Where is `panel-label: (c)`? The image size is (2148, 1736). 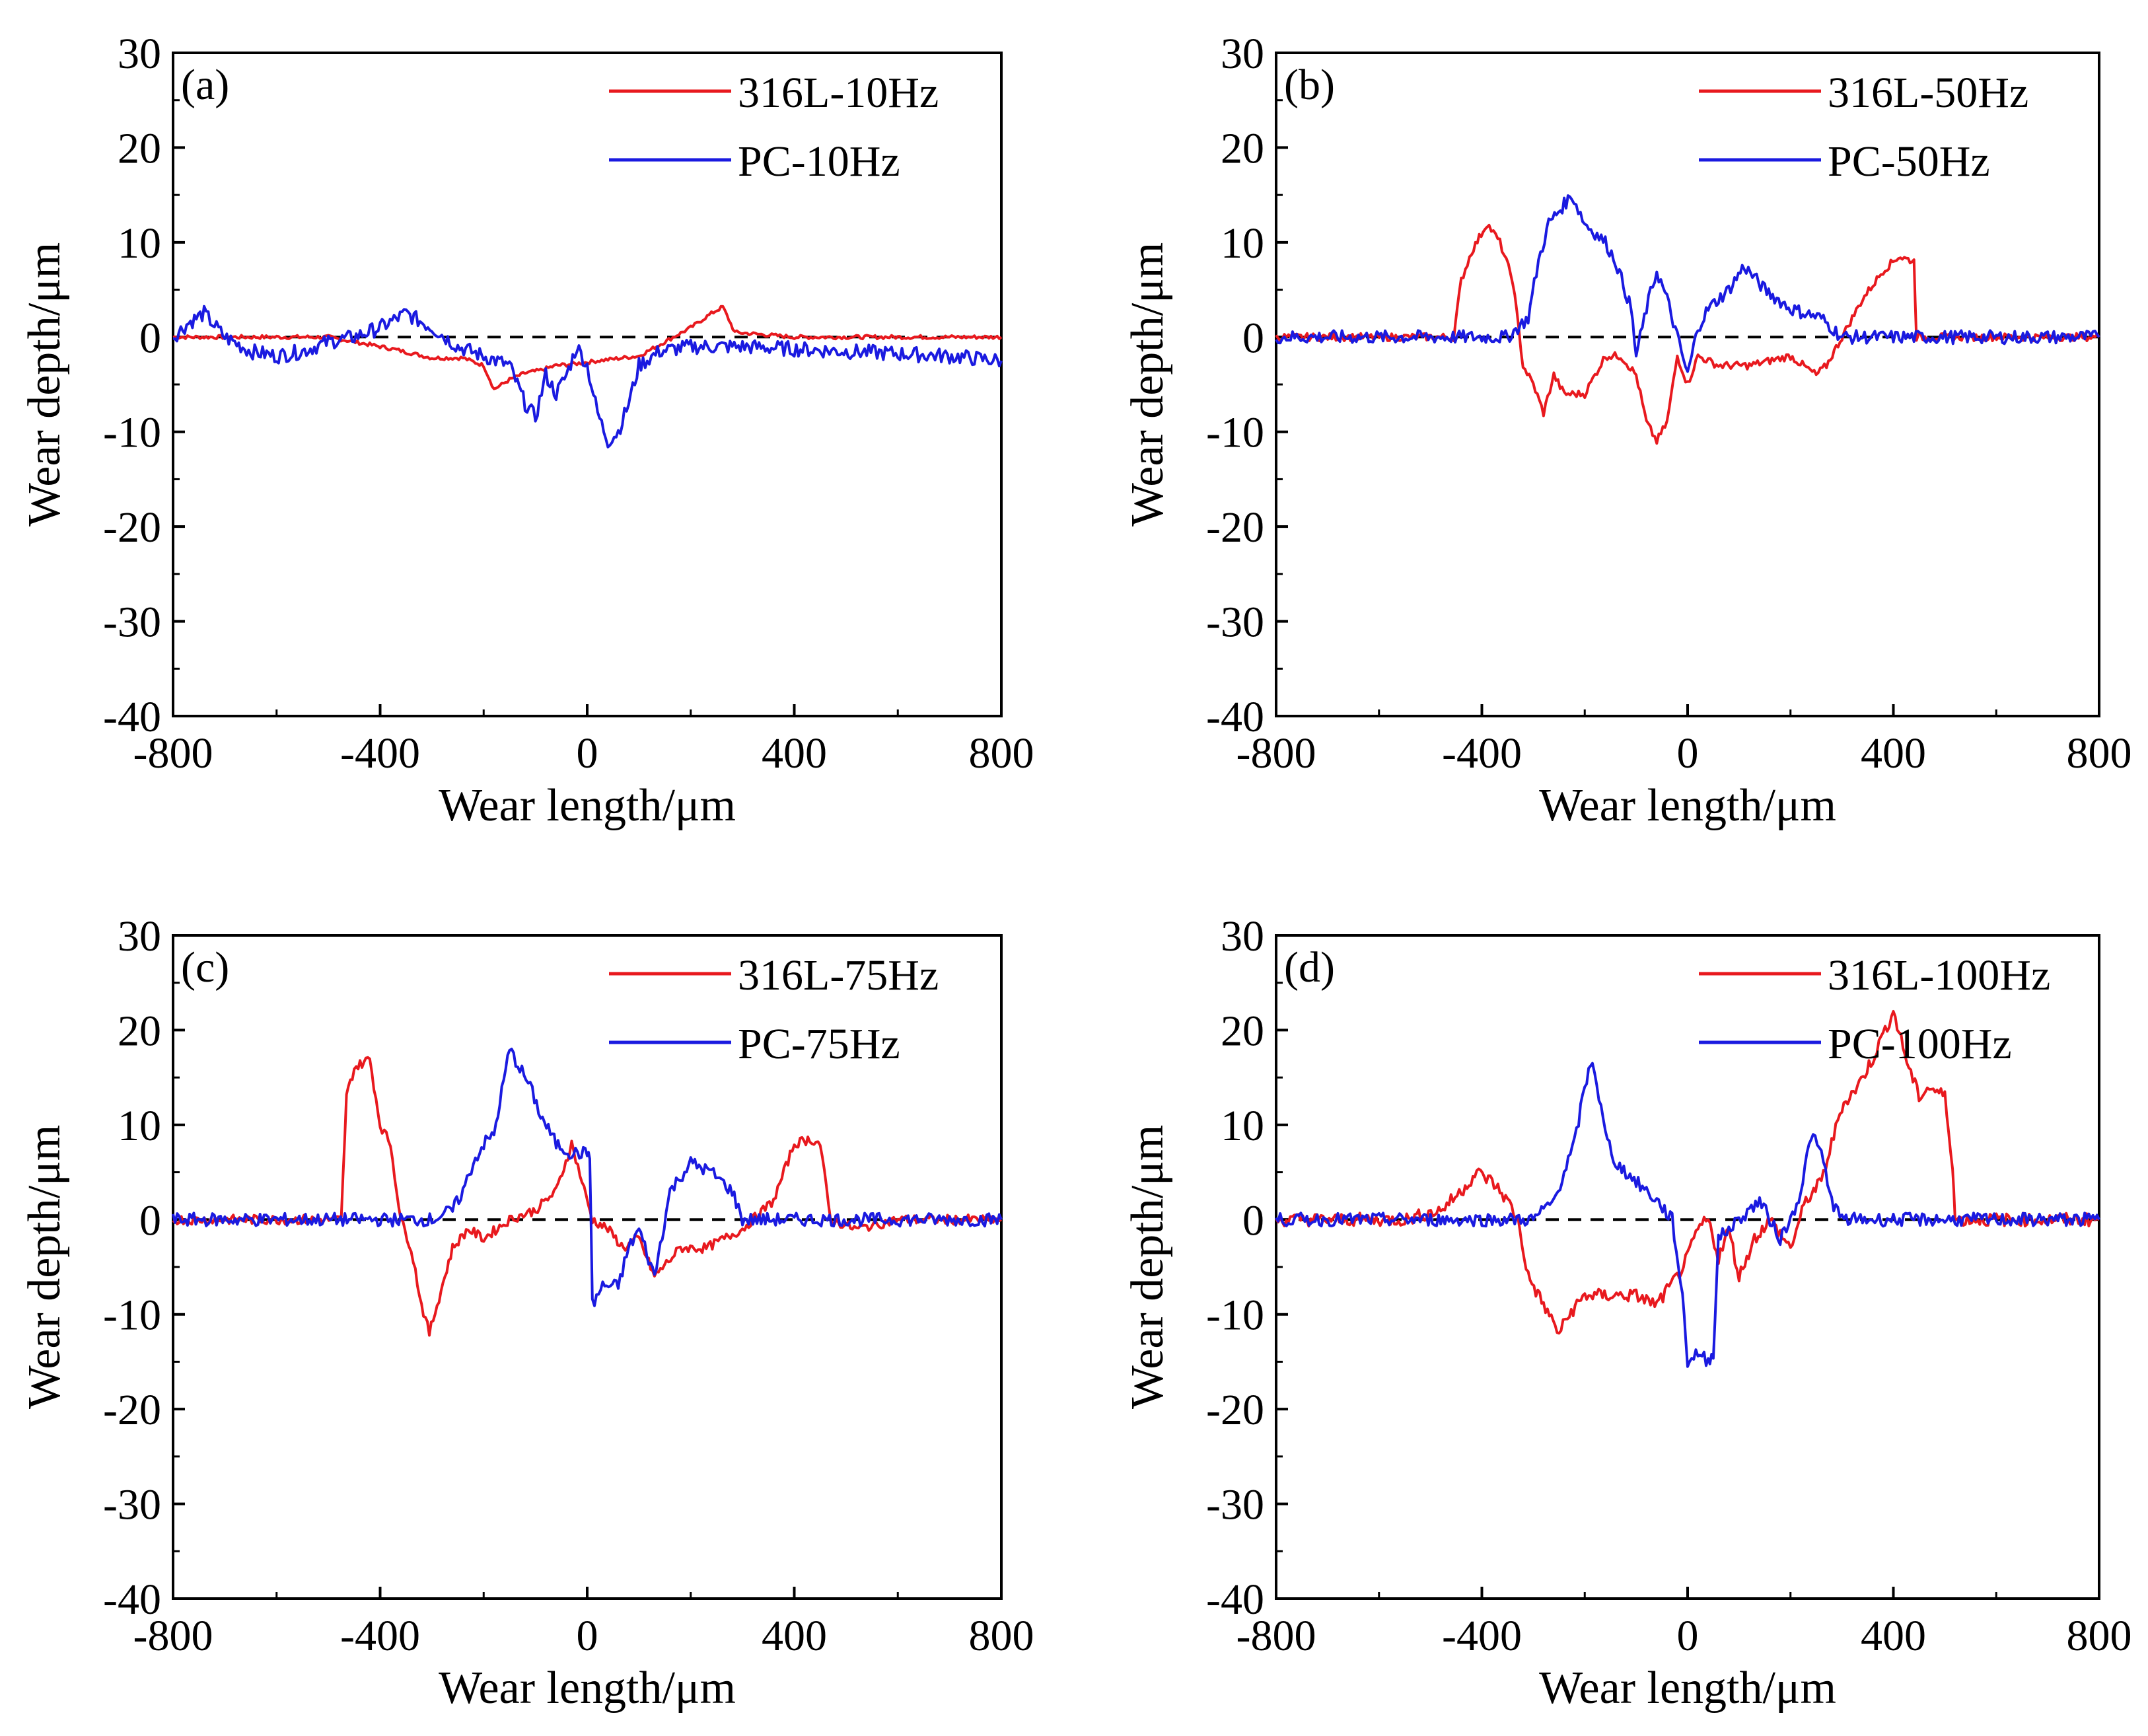 panel-label: (c) is located at coordinates (205, 967).